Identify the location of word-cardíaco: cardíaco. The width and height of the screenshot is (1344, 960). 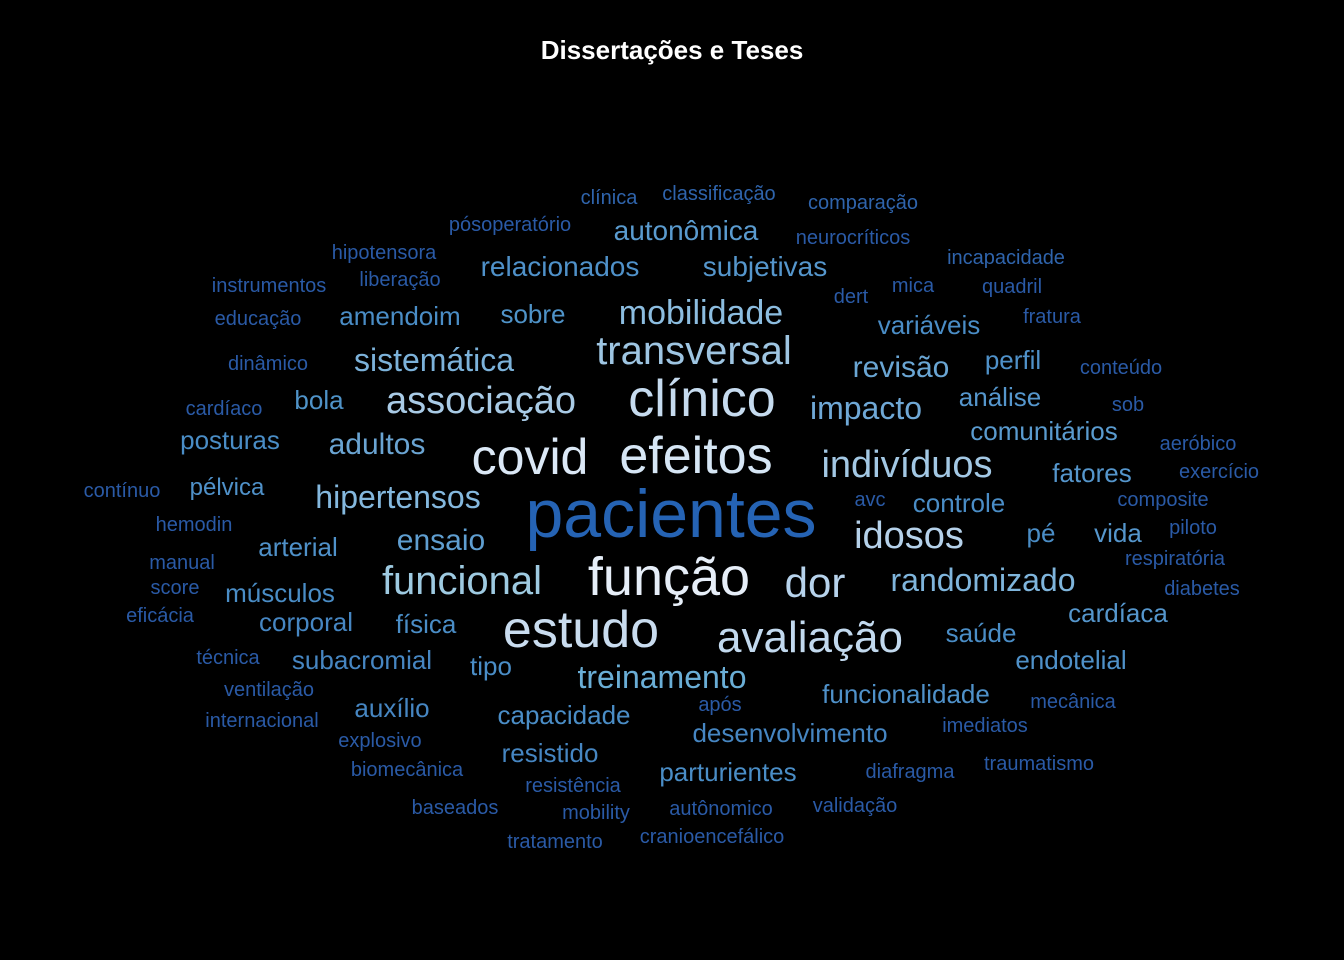
(224, 409).